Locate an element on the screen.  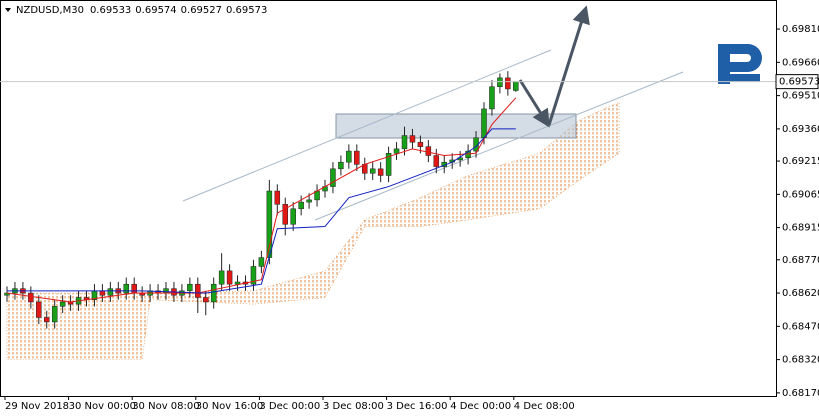
header-high: 0.69574 is located at coordinates (155, 10).